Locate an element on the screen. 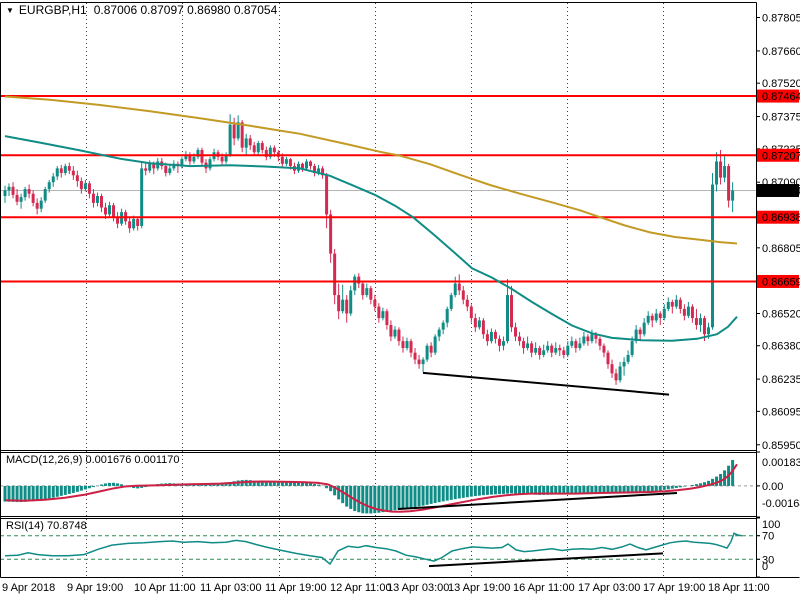 The image size is (800, 600). price-axis-label: 0.87375 is located at coordinates (781, 118).